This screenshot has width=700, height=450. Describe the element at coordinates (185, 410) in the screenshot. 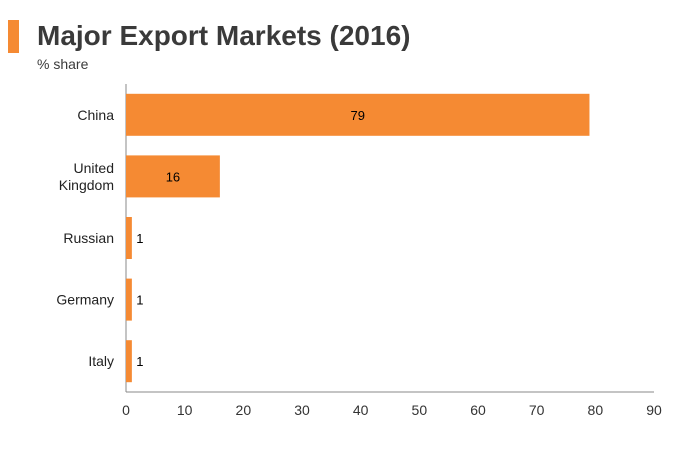

I see `x-tick-label: 10` at that location.